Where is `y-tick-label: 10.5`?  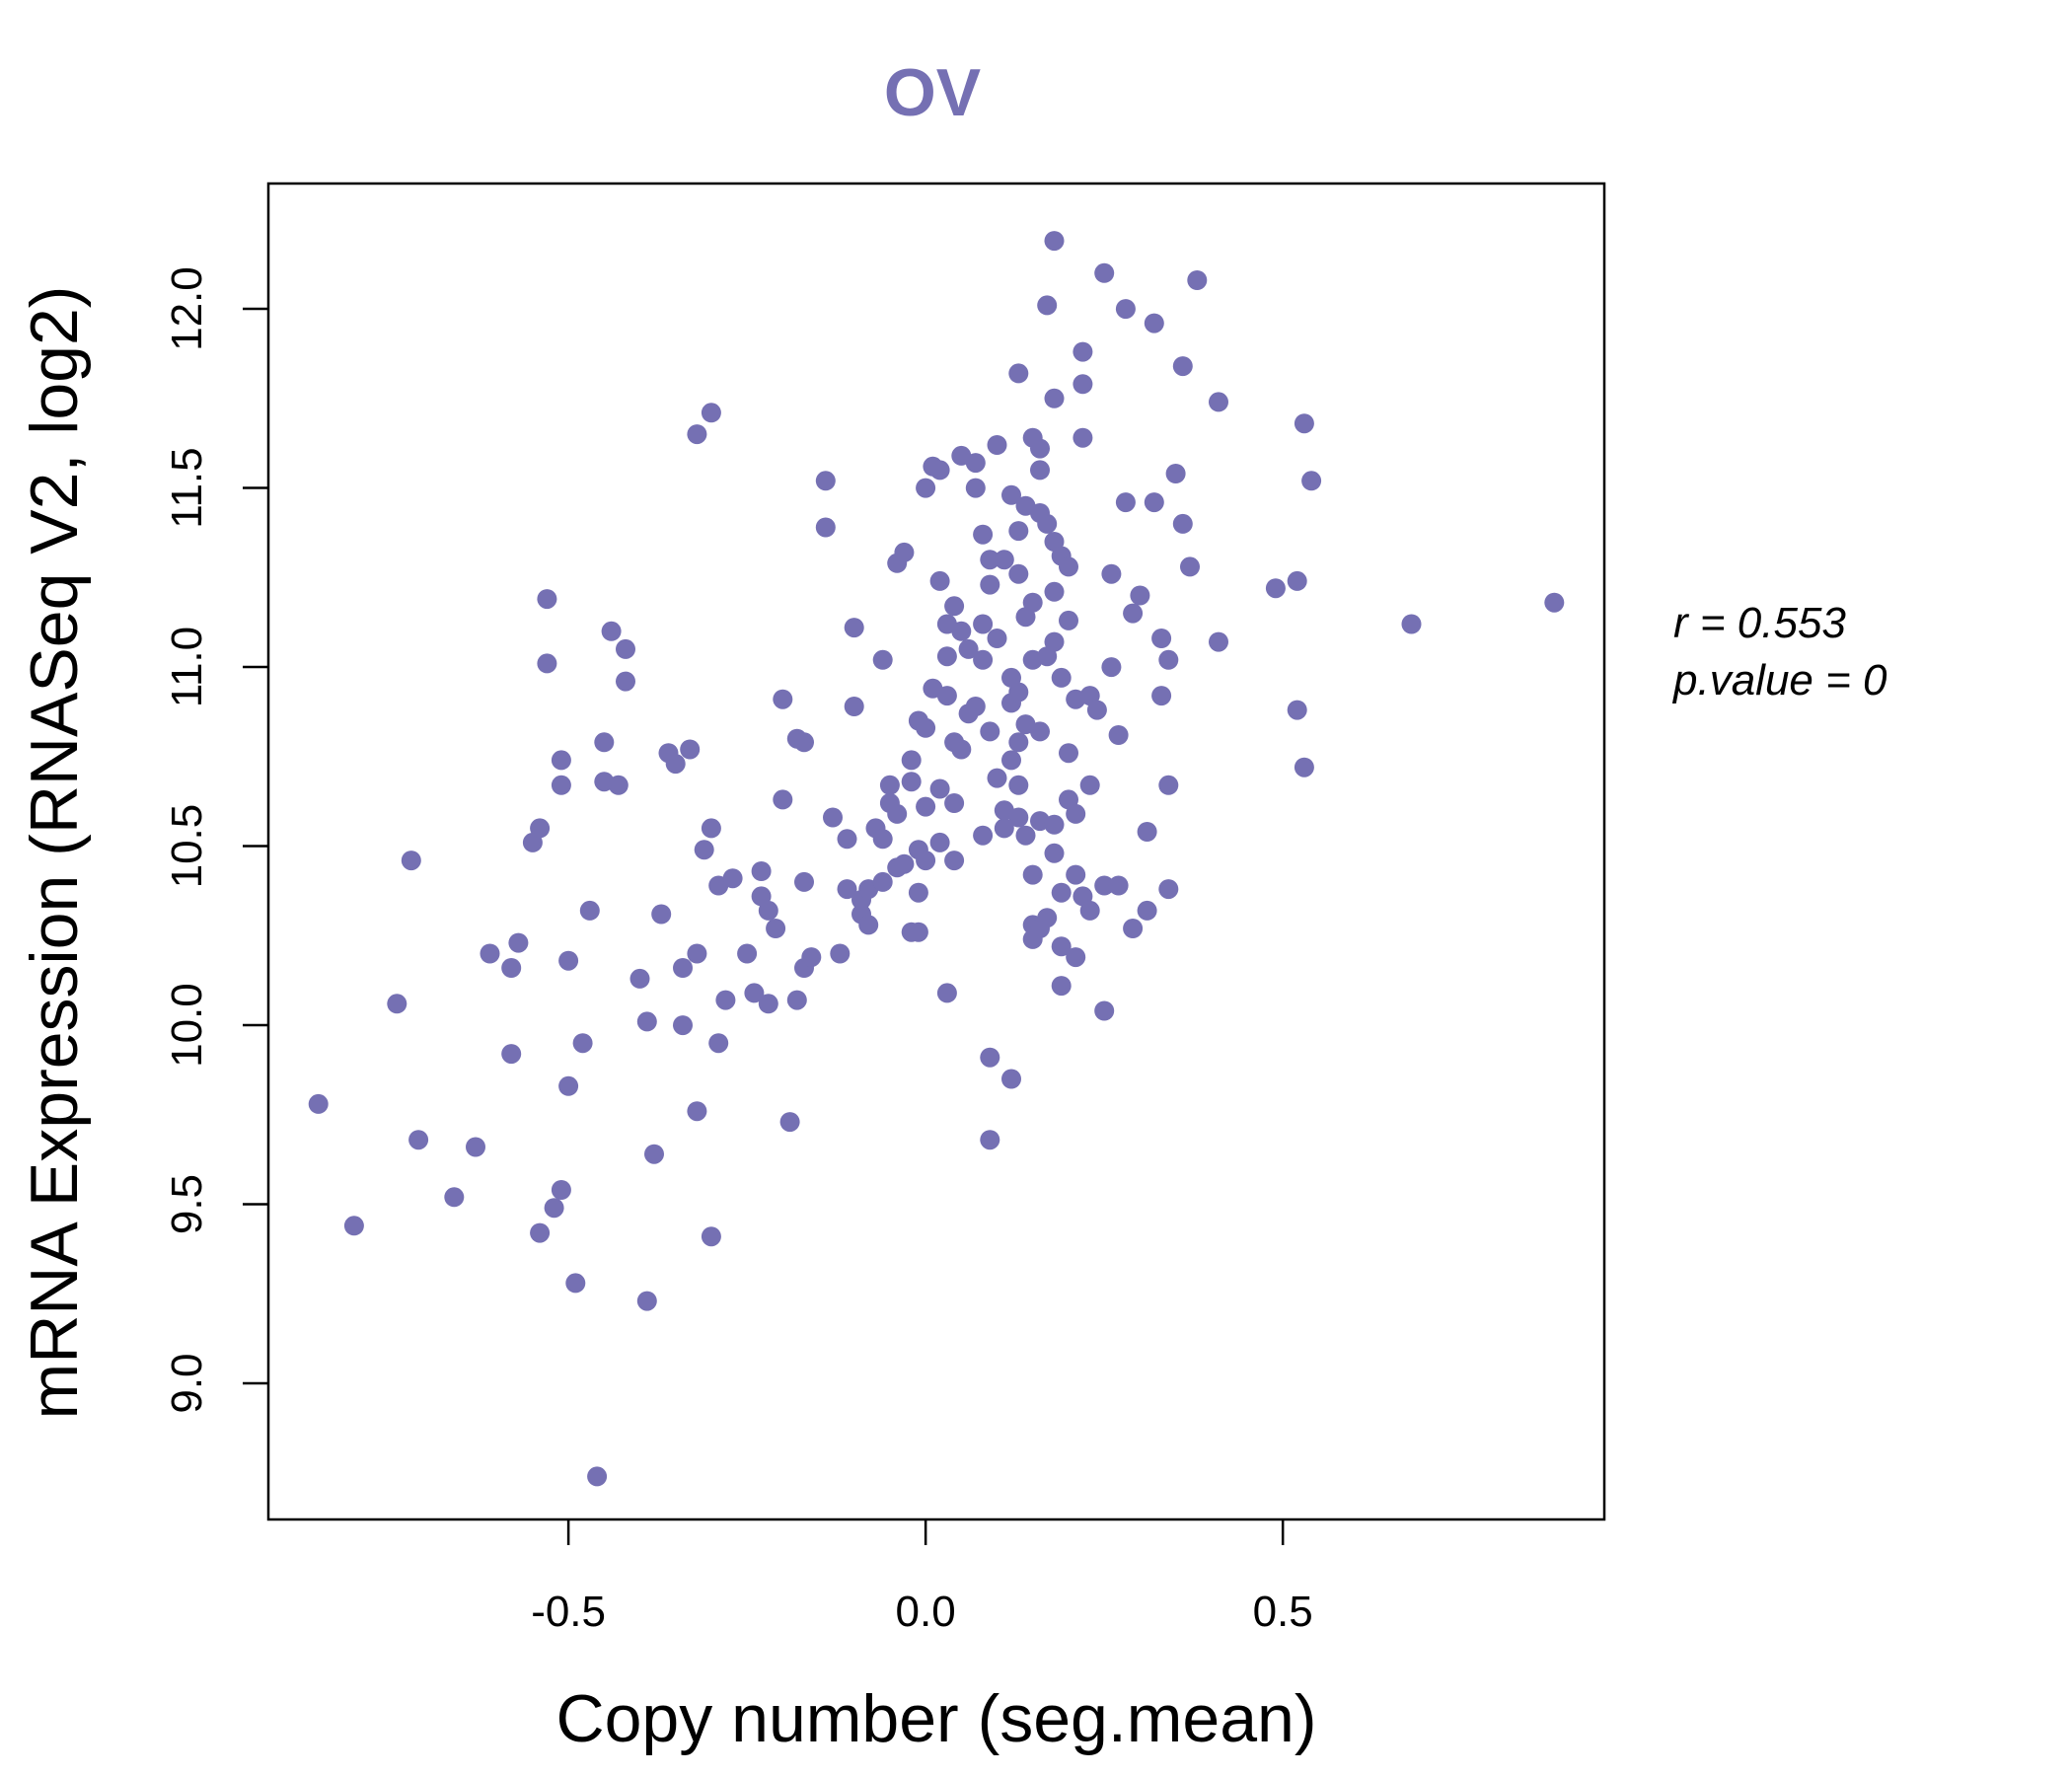 y-tick-label: 10.5 is located at coordinates (187, 847).